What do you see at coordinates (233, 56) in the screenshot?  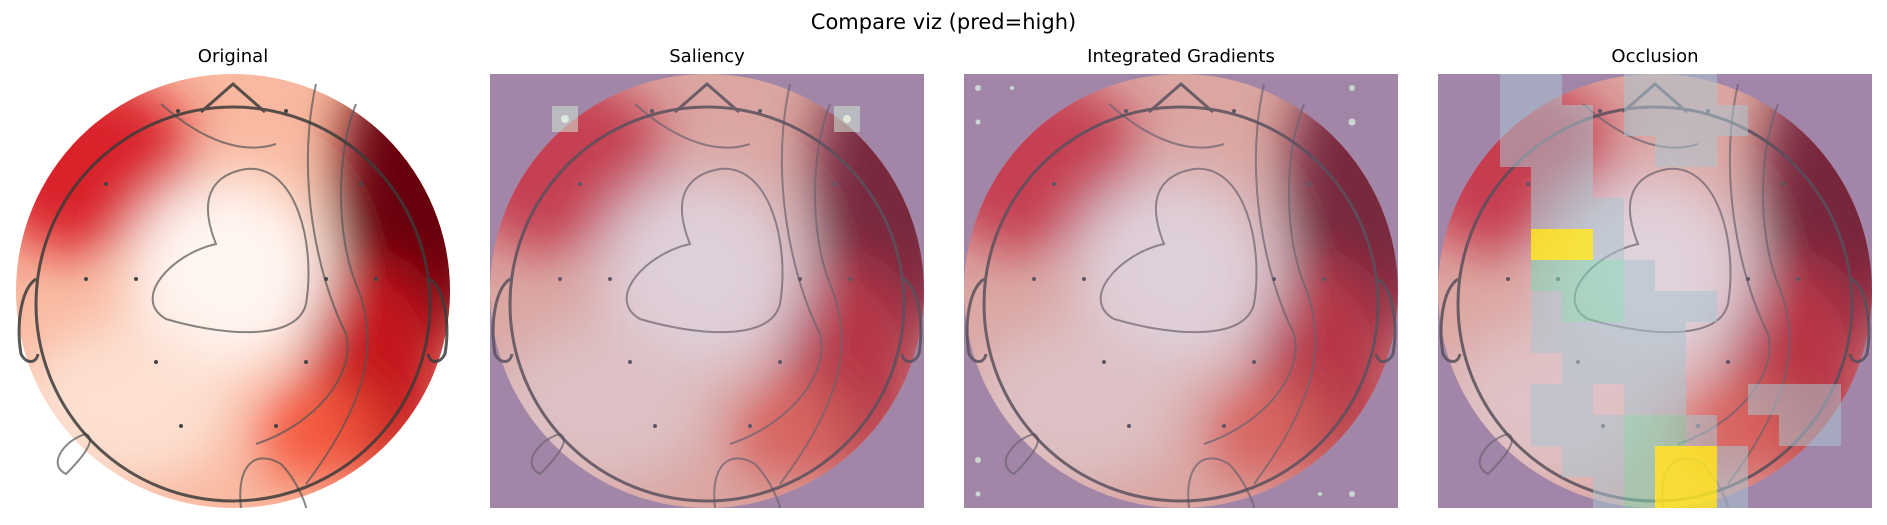 I see `panel-title-original: Original` at bounding box center [233, 56].